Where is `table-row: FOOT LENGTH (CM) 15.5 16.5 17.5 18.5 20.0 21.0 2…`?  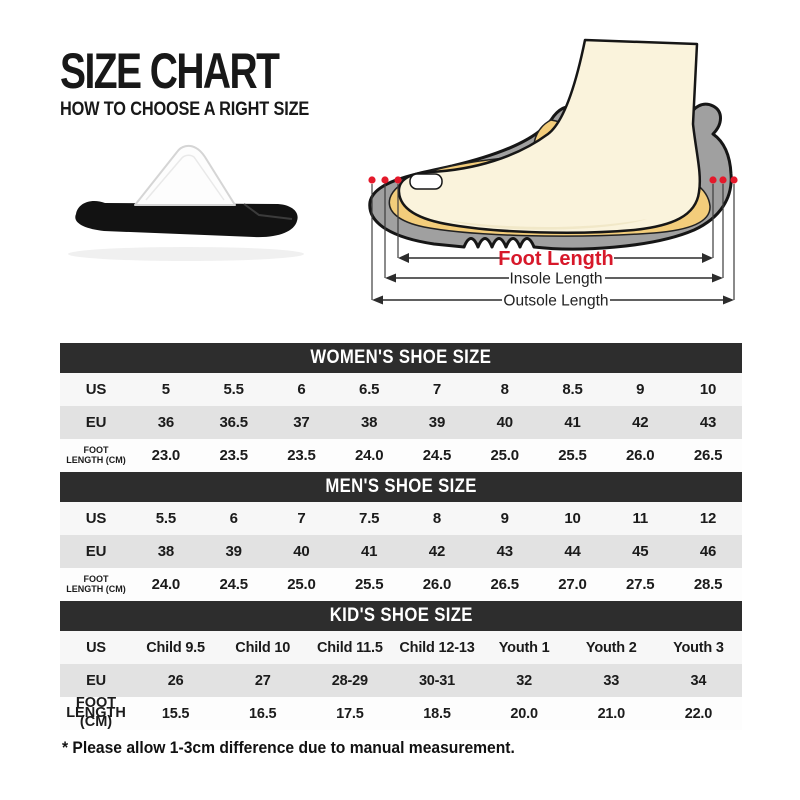
table-row: FOOT LENGTH (CM) 15.5 16.5 17.5 18.5 20.0 21.0 2… is located at coordinates (401, 713).